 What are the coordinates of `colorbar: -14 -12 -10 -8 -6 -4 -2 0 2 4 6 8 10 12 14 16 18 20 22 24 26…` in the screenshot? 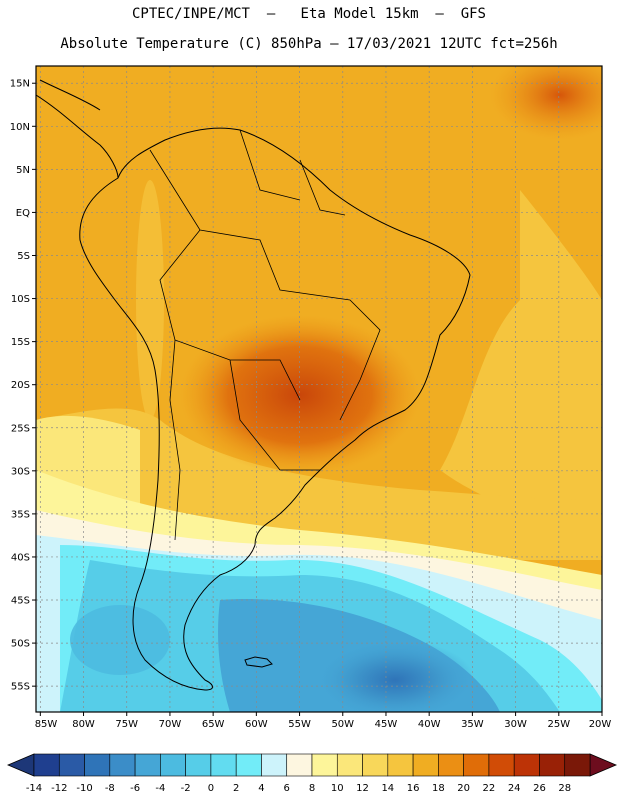 It's located at (312, 773).